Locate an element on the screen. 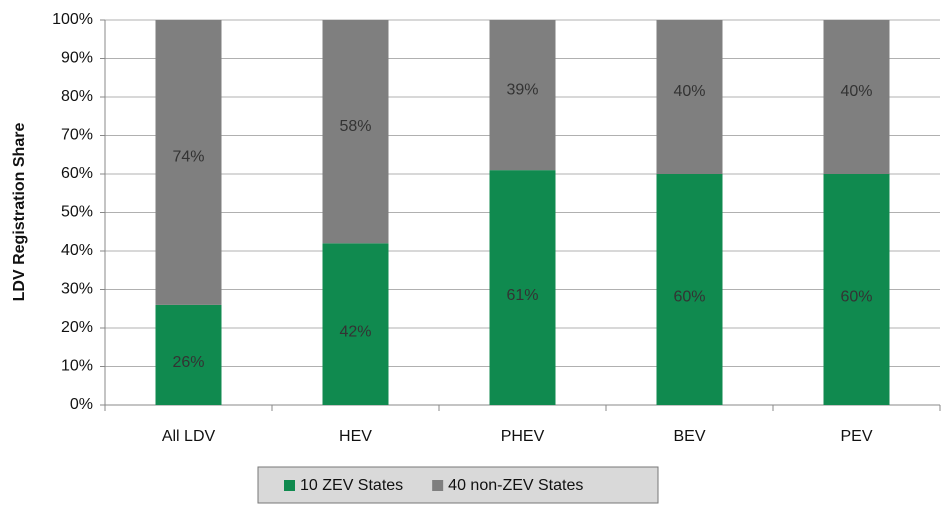  y-tick-label: 60% is located at coordinates (77, 173).